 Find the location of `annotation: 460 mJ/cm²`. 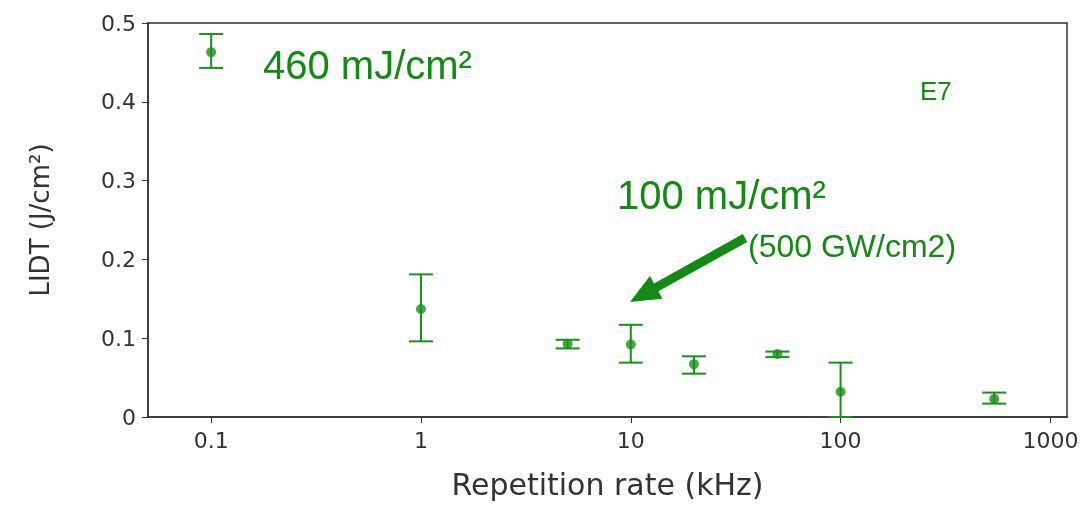

annotation: 460 mJ/cm² is located at coordinates (367, 65).